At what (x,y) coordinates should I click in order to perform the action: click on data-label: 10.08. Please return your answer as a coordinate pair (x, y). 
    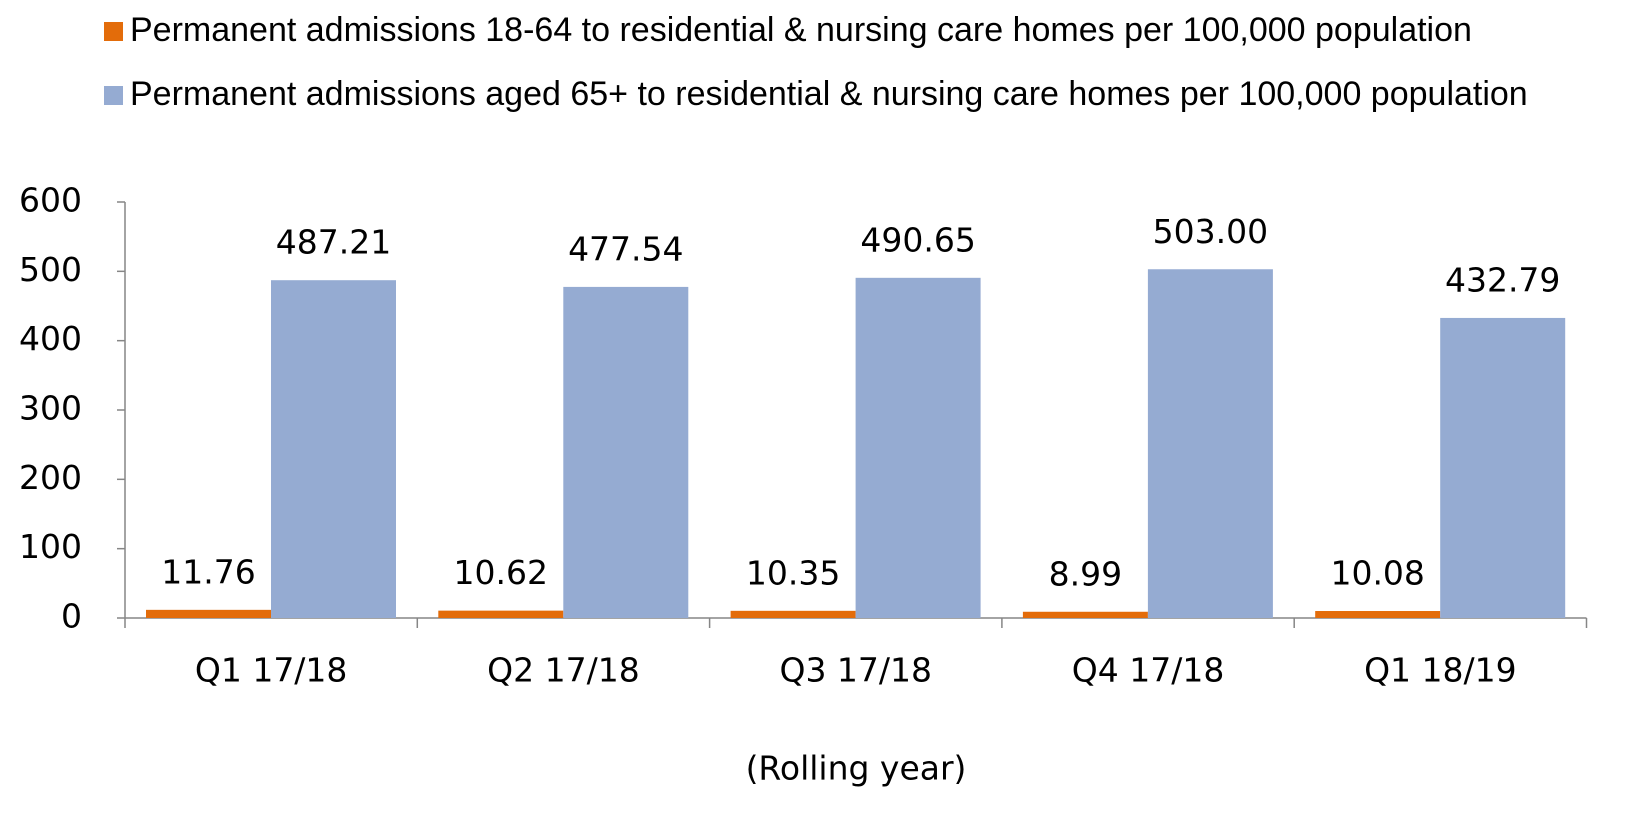
    Looking at the image, I should click on (1377, 573).